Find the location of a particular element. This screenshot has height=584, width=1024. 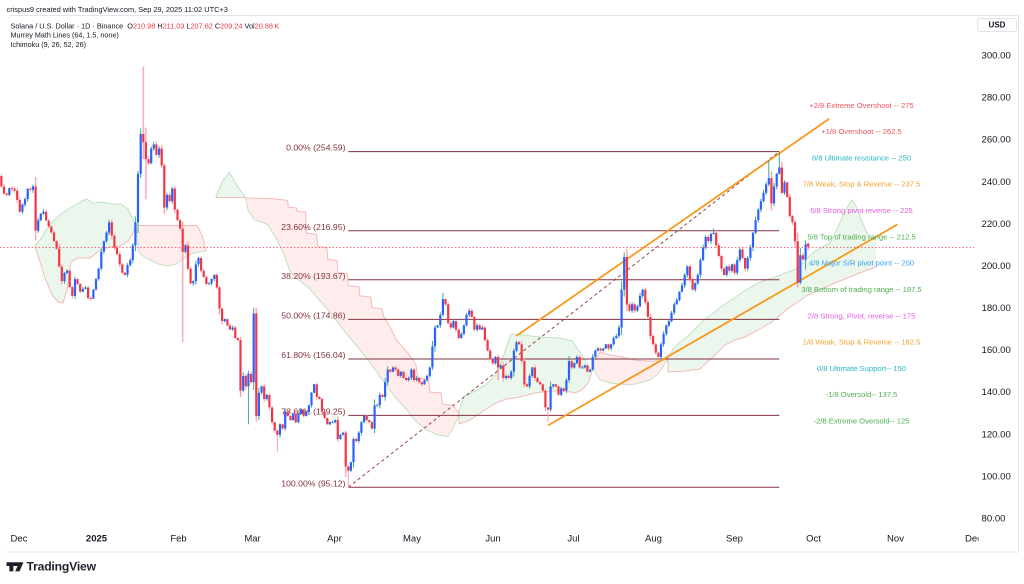

svg-text:8/8 Ultimate resistance -- 25: 8/8 Ultimate resistance -- 250 is located at coordinates (861, 157).